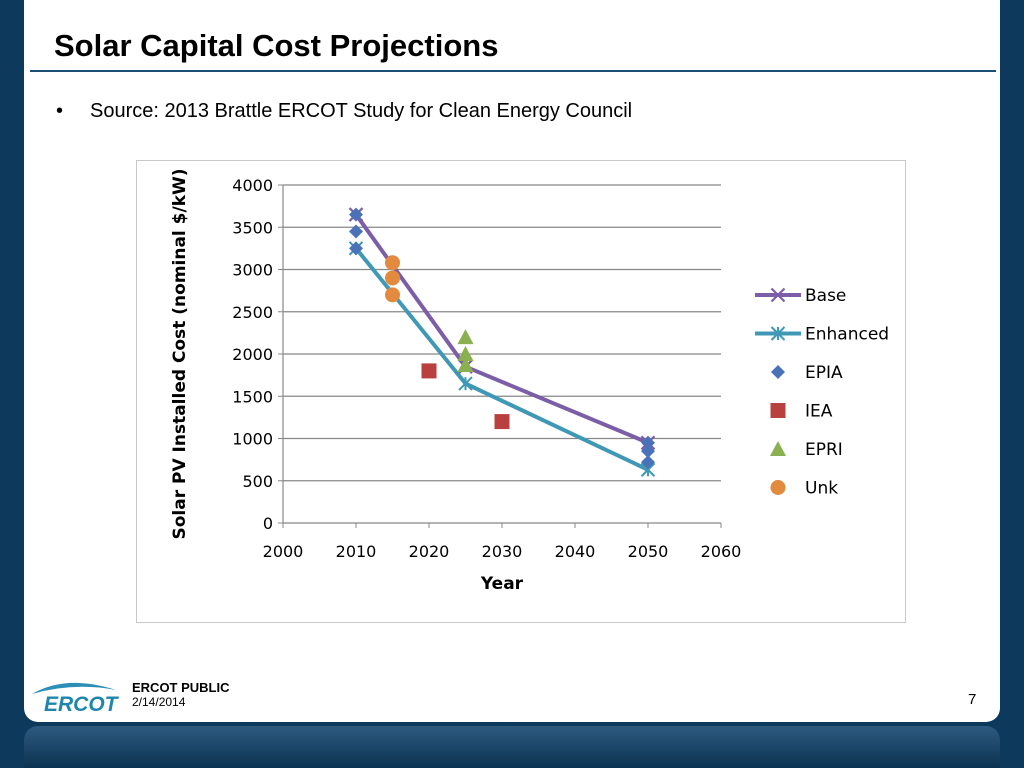 This screenshot has height=768, width=1024. What do you see at coordinates (356, 551) in the screenshot?
I see `x-tick-label: 2010` at bounding box center [356, 551].